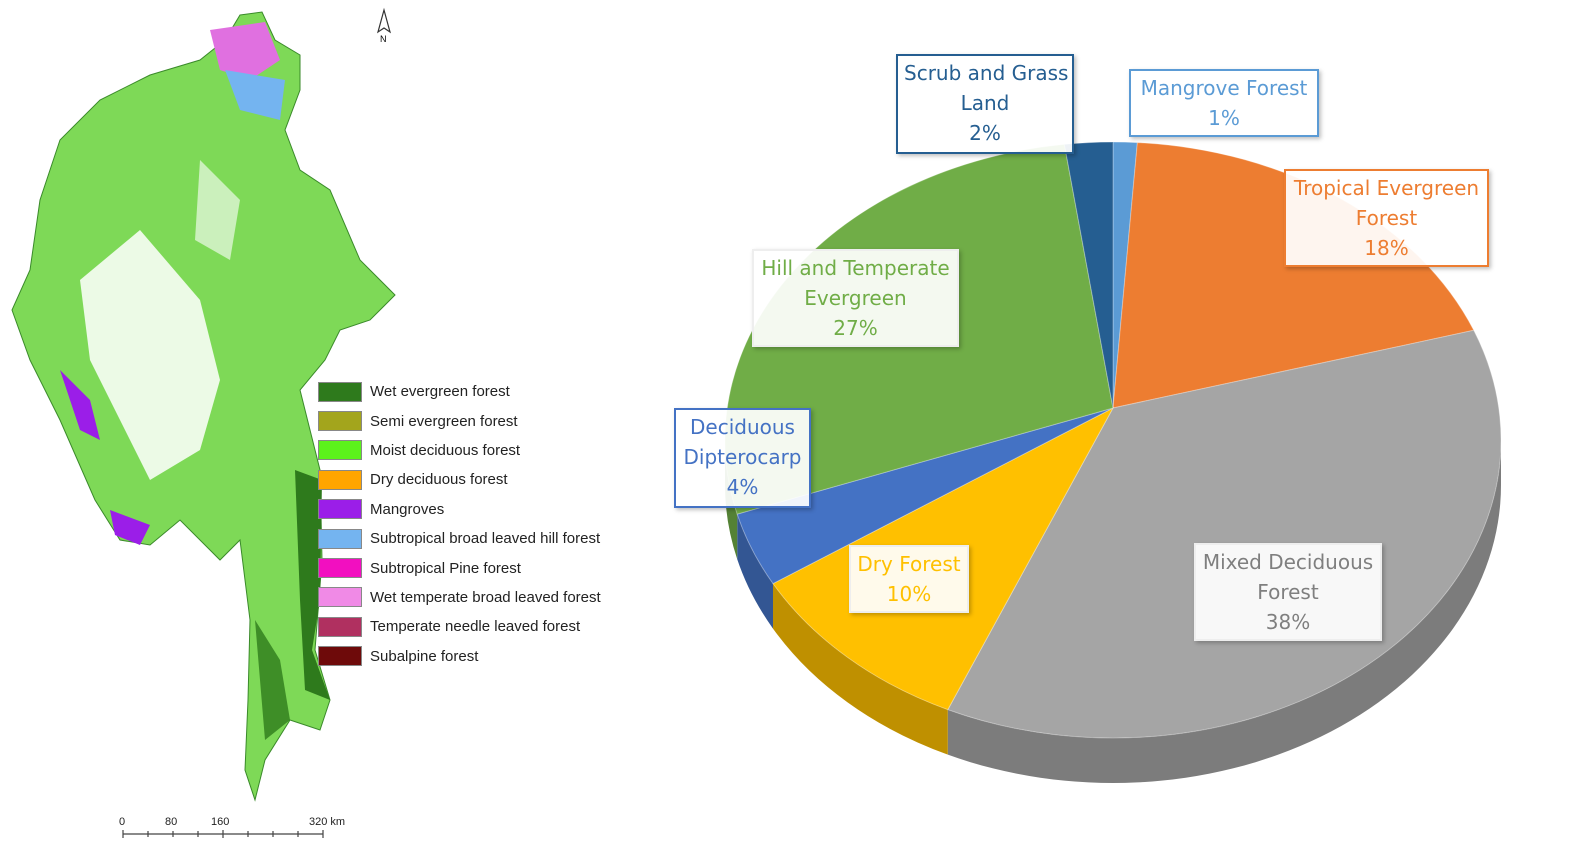  I want to click on legend-label: Mangroves, so click(407, 509).